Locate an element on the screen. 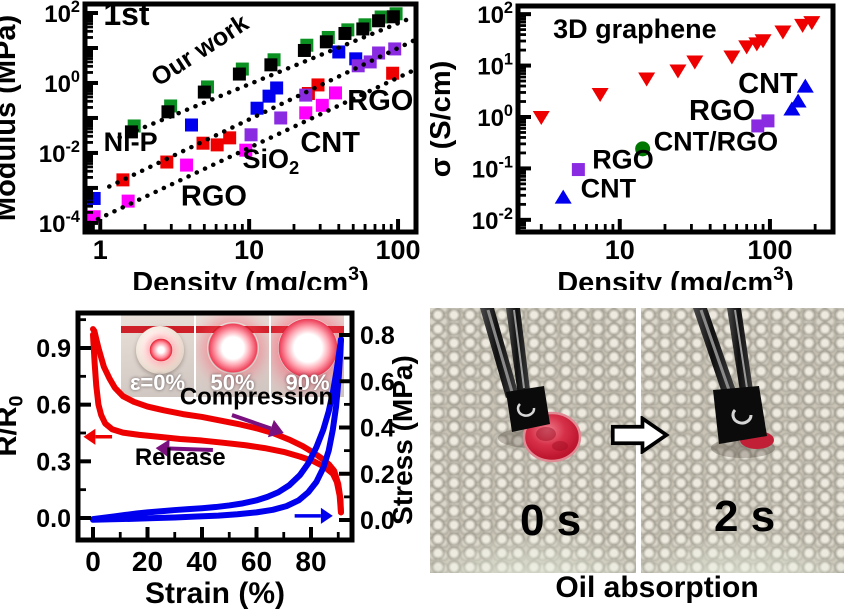 The height and width of the screenshot is (609, 844). y-left-tick-label: 0.9 is located at coordinates (53, 349).